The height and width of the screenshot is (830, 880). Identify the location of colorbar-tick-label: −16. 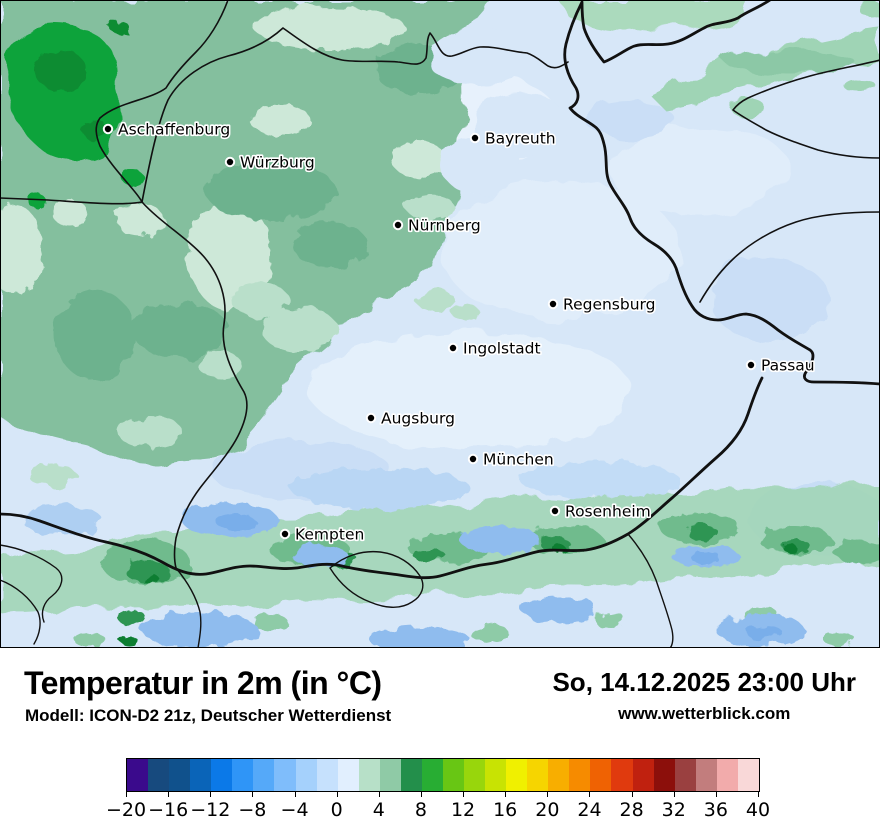
(168, 810).